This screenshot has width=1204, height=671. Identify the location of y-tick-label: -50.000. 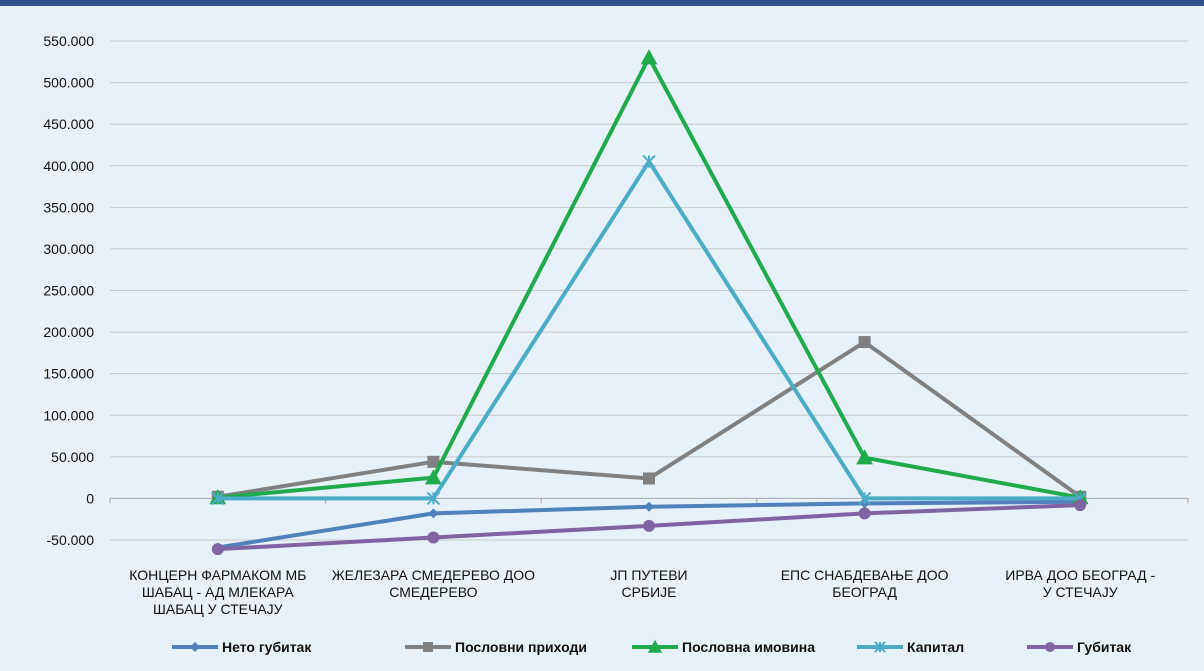
(71, 540).